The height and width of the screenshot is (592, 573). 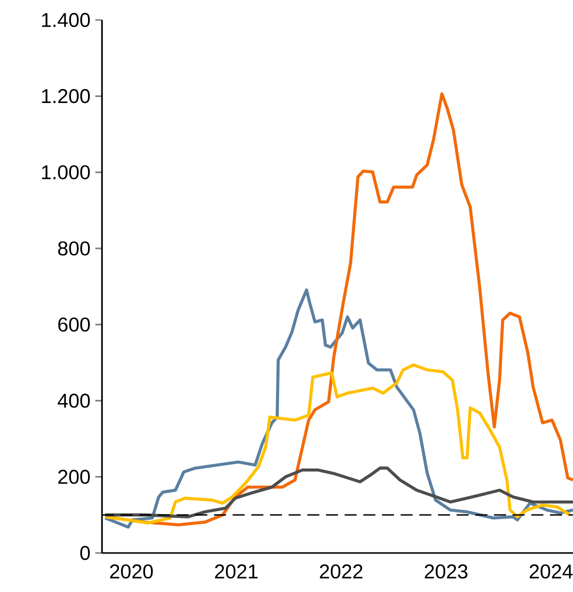 What do you see at coordinates (236, 571) in the screenshot?
I see `x-tick-label: 2021` at bounding box center [236, 571].